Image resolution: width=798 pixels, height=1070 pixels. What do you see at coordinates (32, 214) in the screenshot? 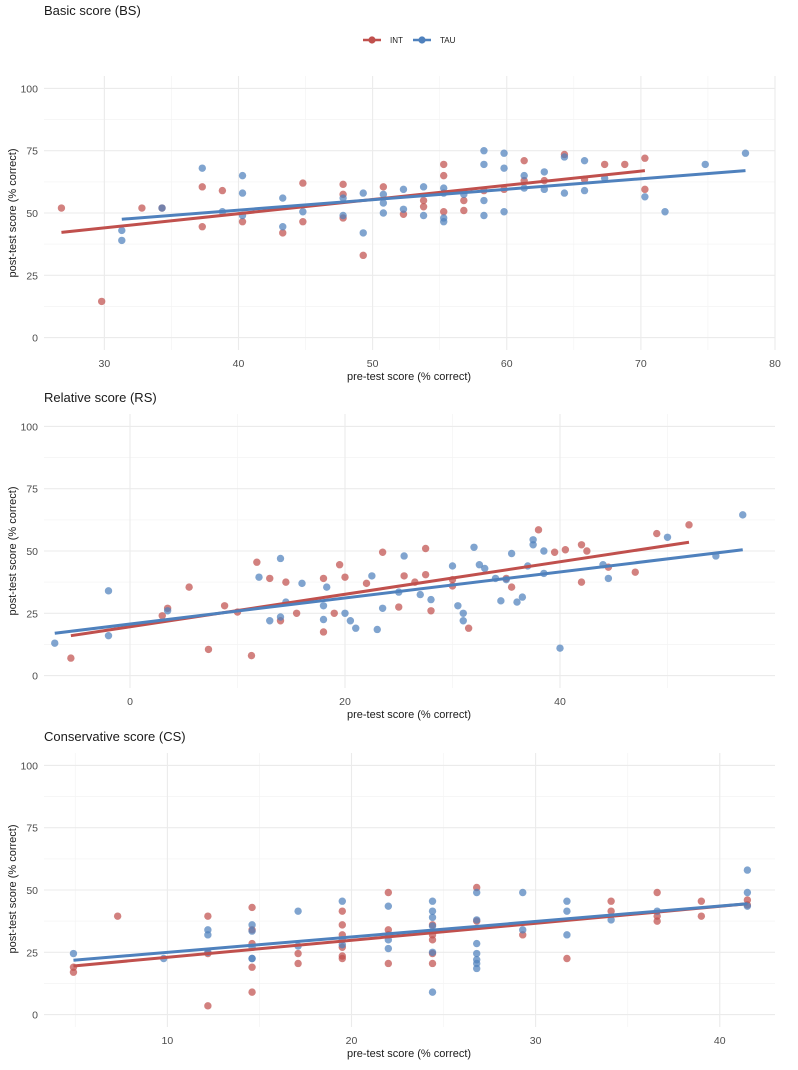
I see `y-tick-label: 50` at bounding box center [32, 214].